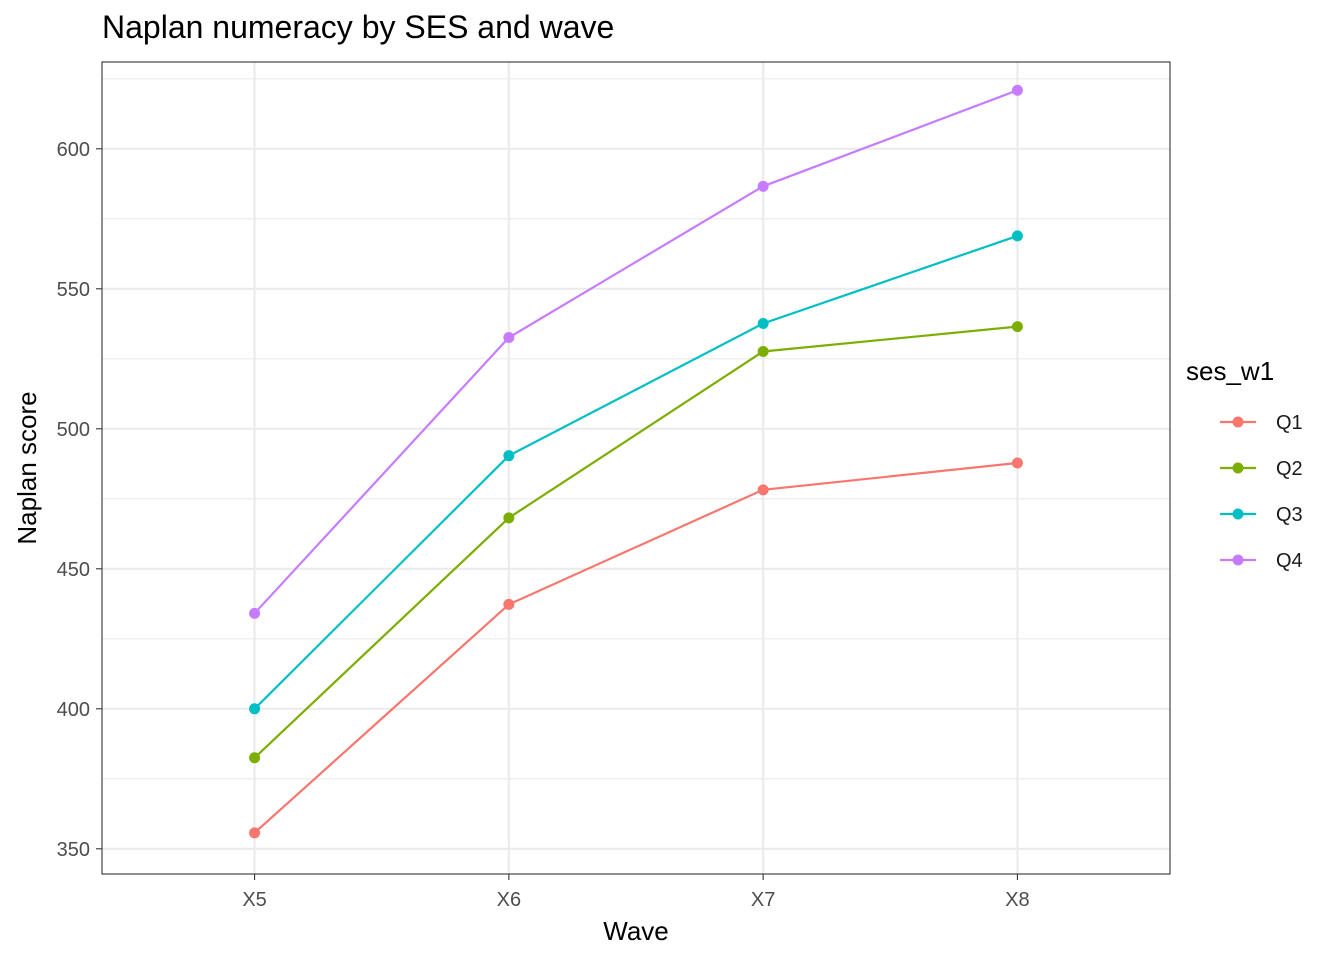  What do you see at coordinates (254, 900) in the screenshot?
I see `x-tick-label: X5` at bounding box center [254, 900].